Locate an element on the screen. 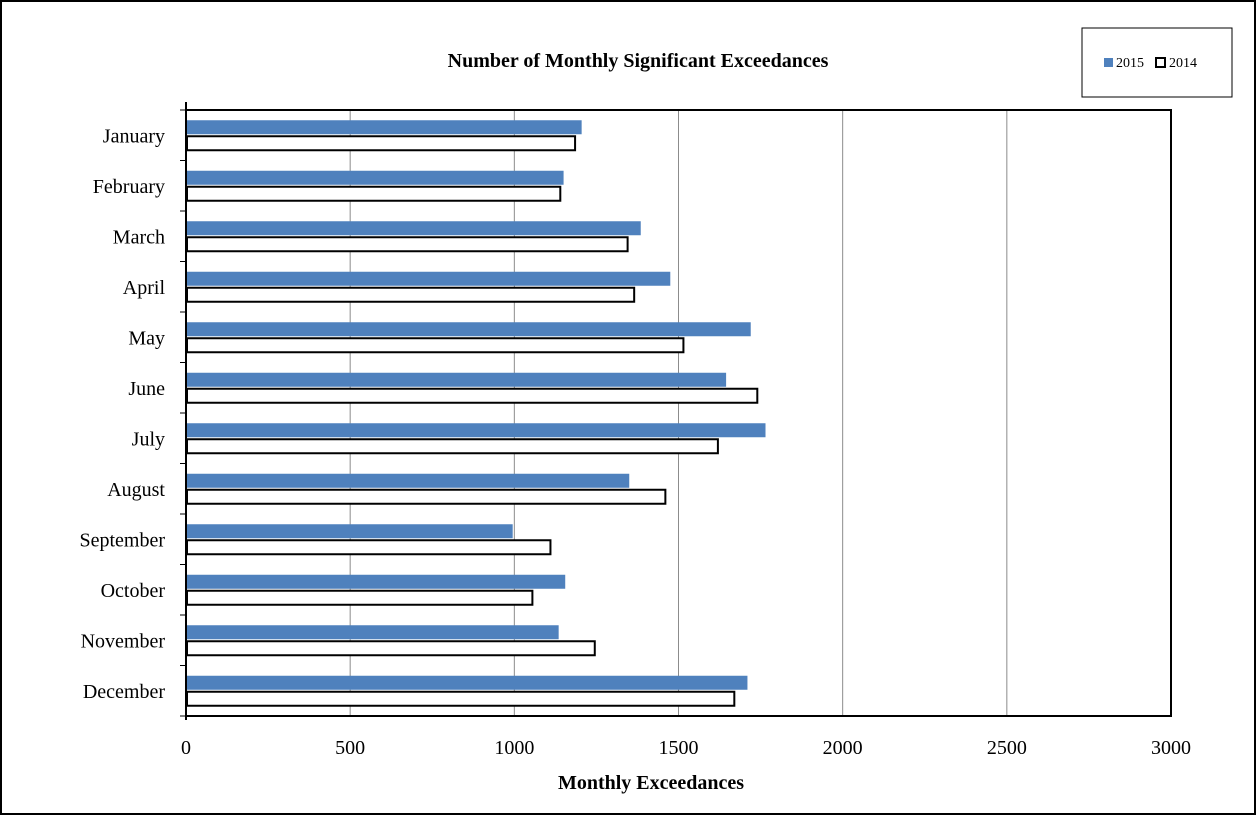 This screenshot has width=1256, height=820. bar-2015-november is located at coordinates (373, 632).